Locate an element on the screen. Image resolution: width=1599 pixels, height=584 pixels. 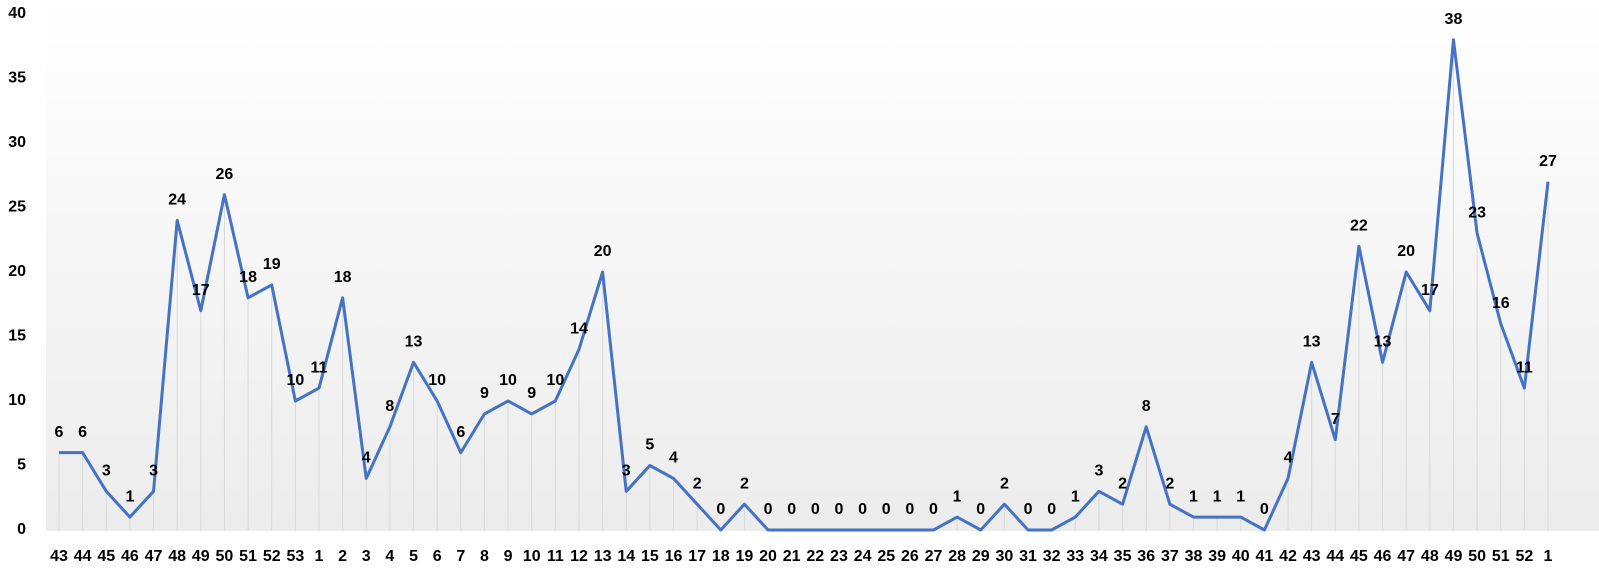
x-tick-label: 26 is located at coordinates (910, 556).